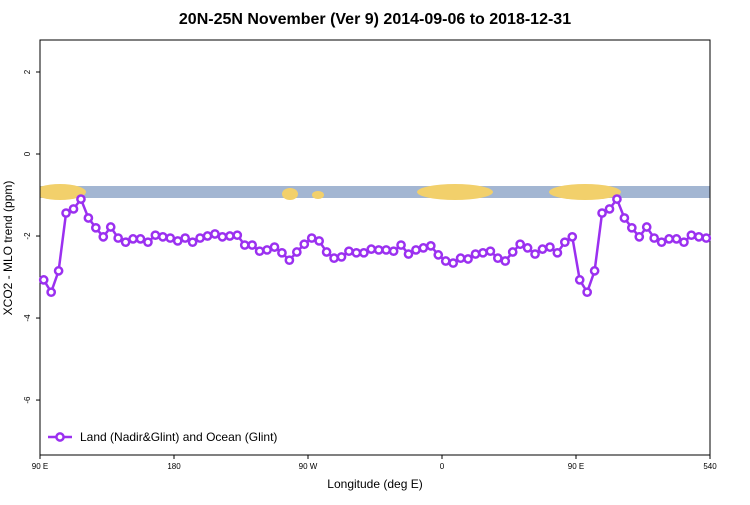 This screenshot has width=750, height=505. What do you see at coordinates (27, 236) in the screenshot?
I see `y-tick-label: -2` at bounding box center [27, 236].